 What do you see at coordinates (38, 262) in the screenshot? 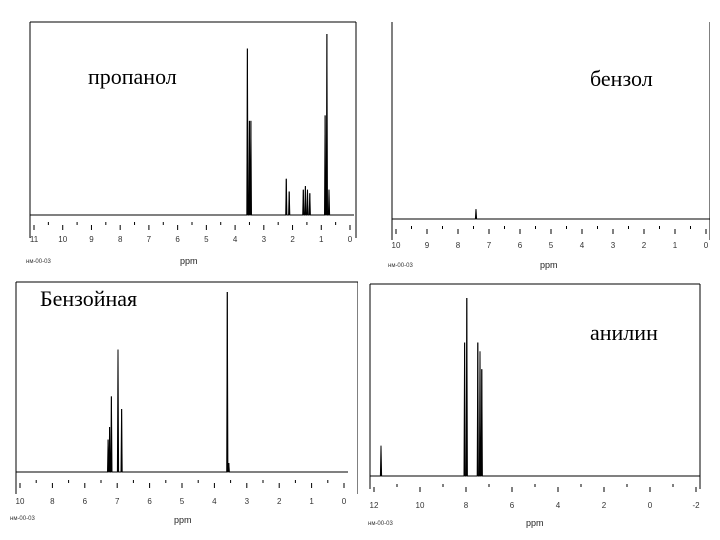
I see `footnote-propanol: нм-00-03` at bounding box center [38, 262].